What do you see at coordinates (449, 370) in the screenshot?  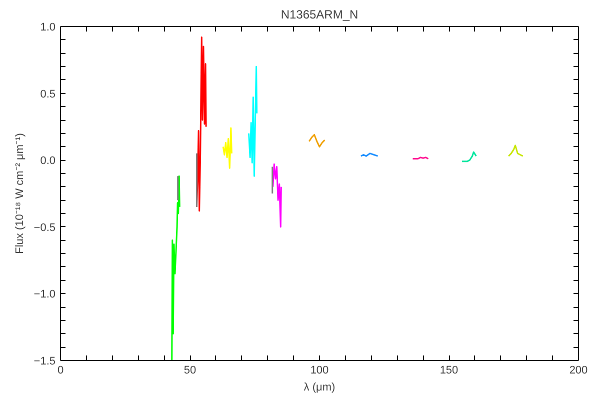 I see `x-tick-label: 150` at bounding box center [449, 370].